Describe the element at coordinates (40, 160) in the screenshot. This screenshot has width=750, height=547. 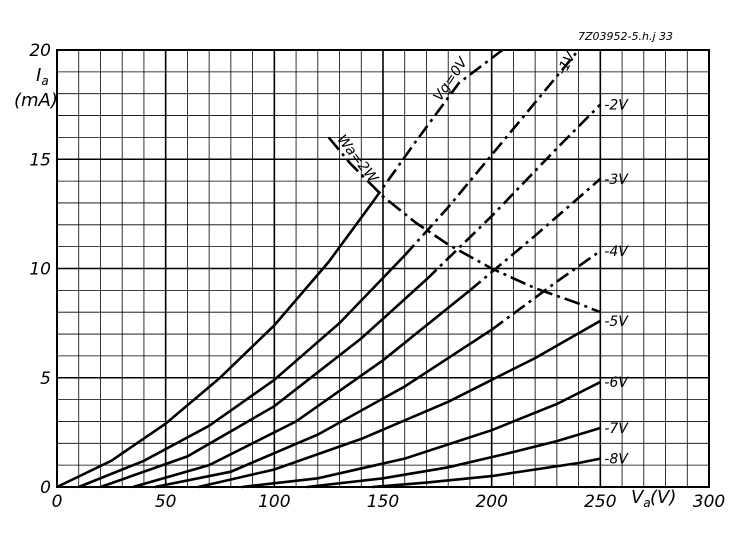
I see `y-tick-label: 15` at that location.